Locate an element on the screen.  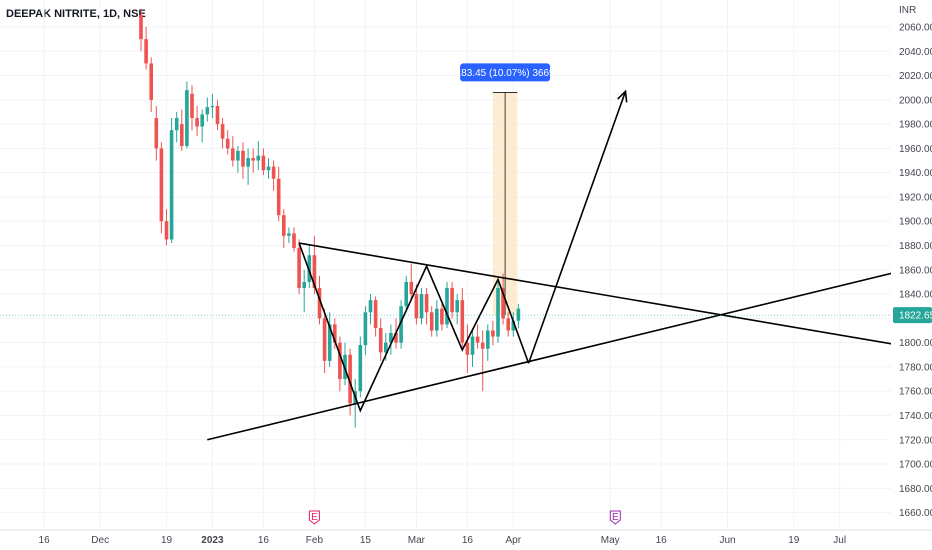
price-tick-label: 1960.00 is located at coordinates (915, 149).